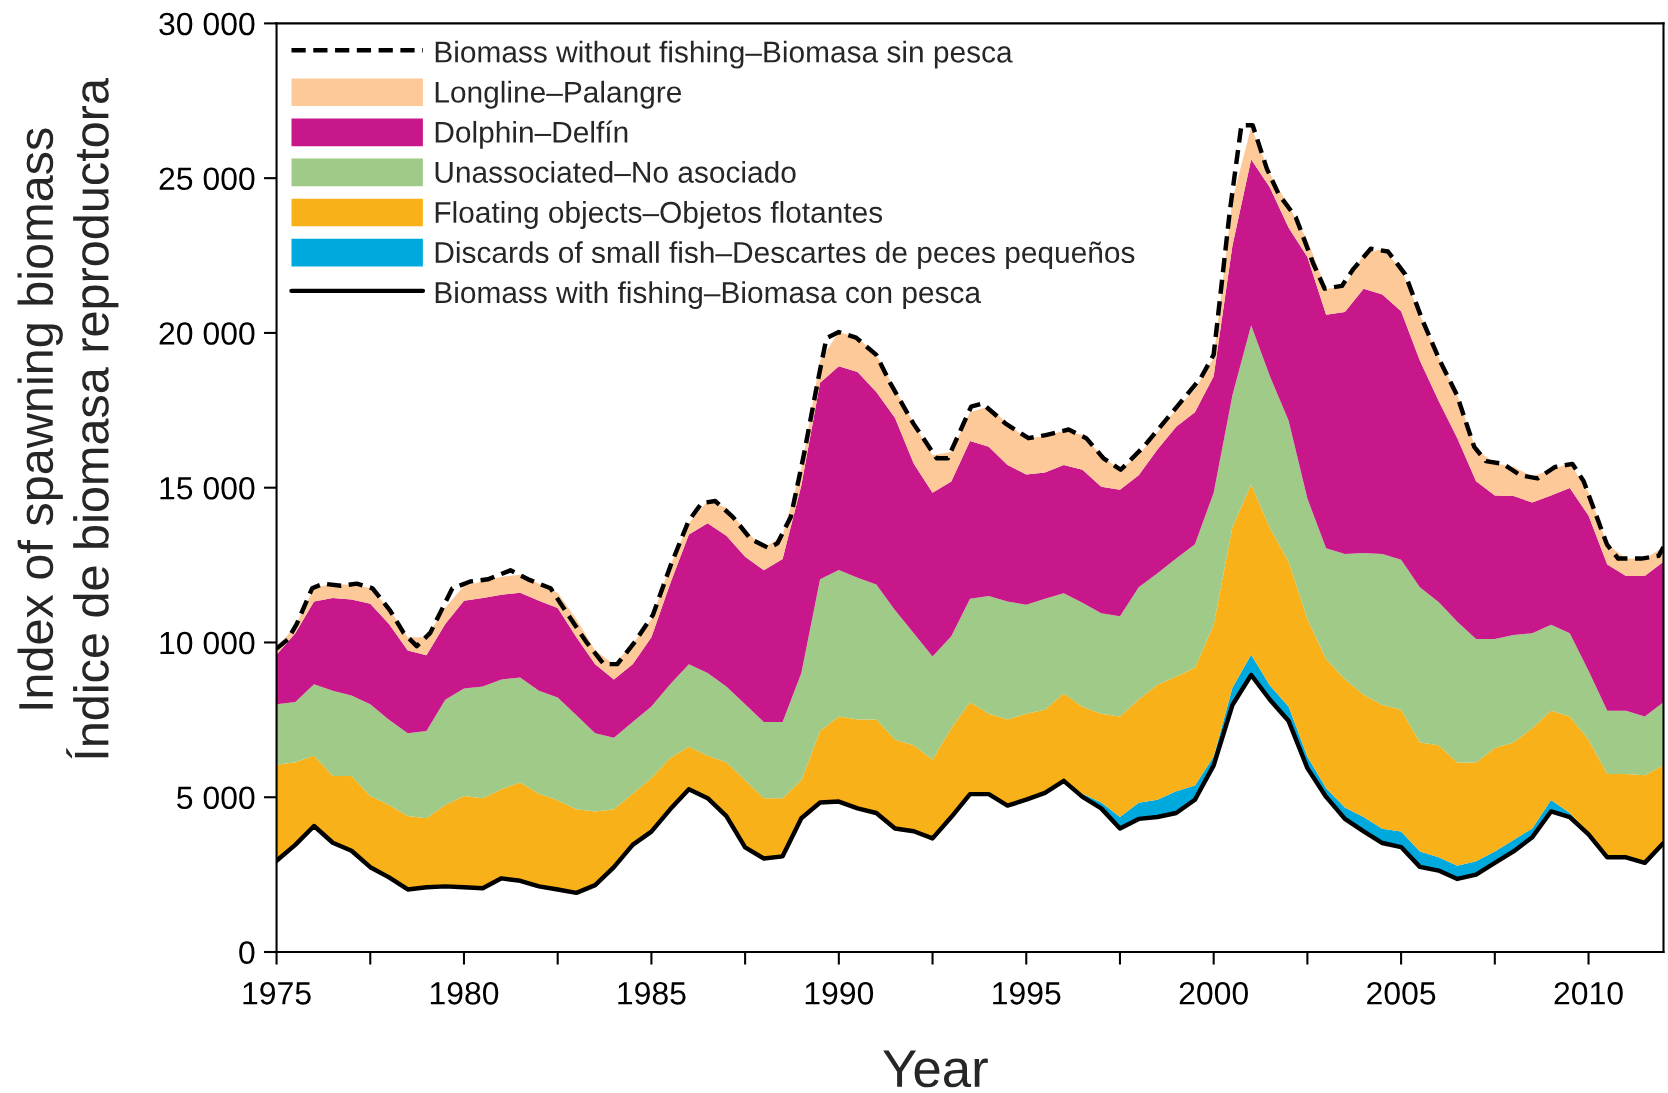 The image size is (1668, 1093). Describe the element at coordinates (1588, 993) in the screenshot. I see `x-tick-label: 2010` at that location.